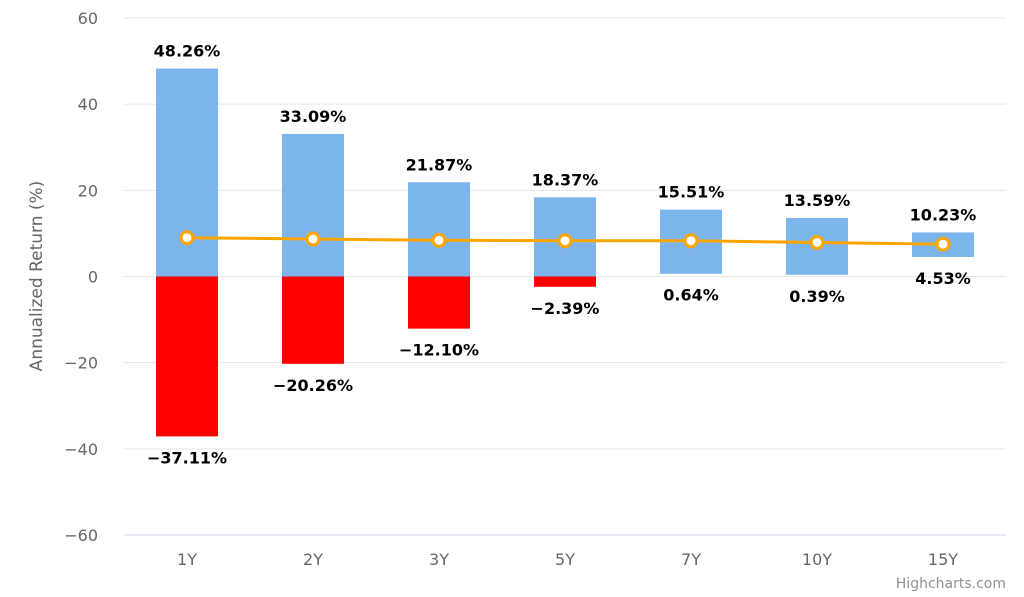  What do you see at coordinates (943, 278) in the screenshot?
I see `data-label-worst: 4.53%` at bounding box center [943, 278].